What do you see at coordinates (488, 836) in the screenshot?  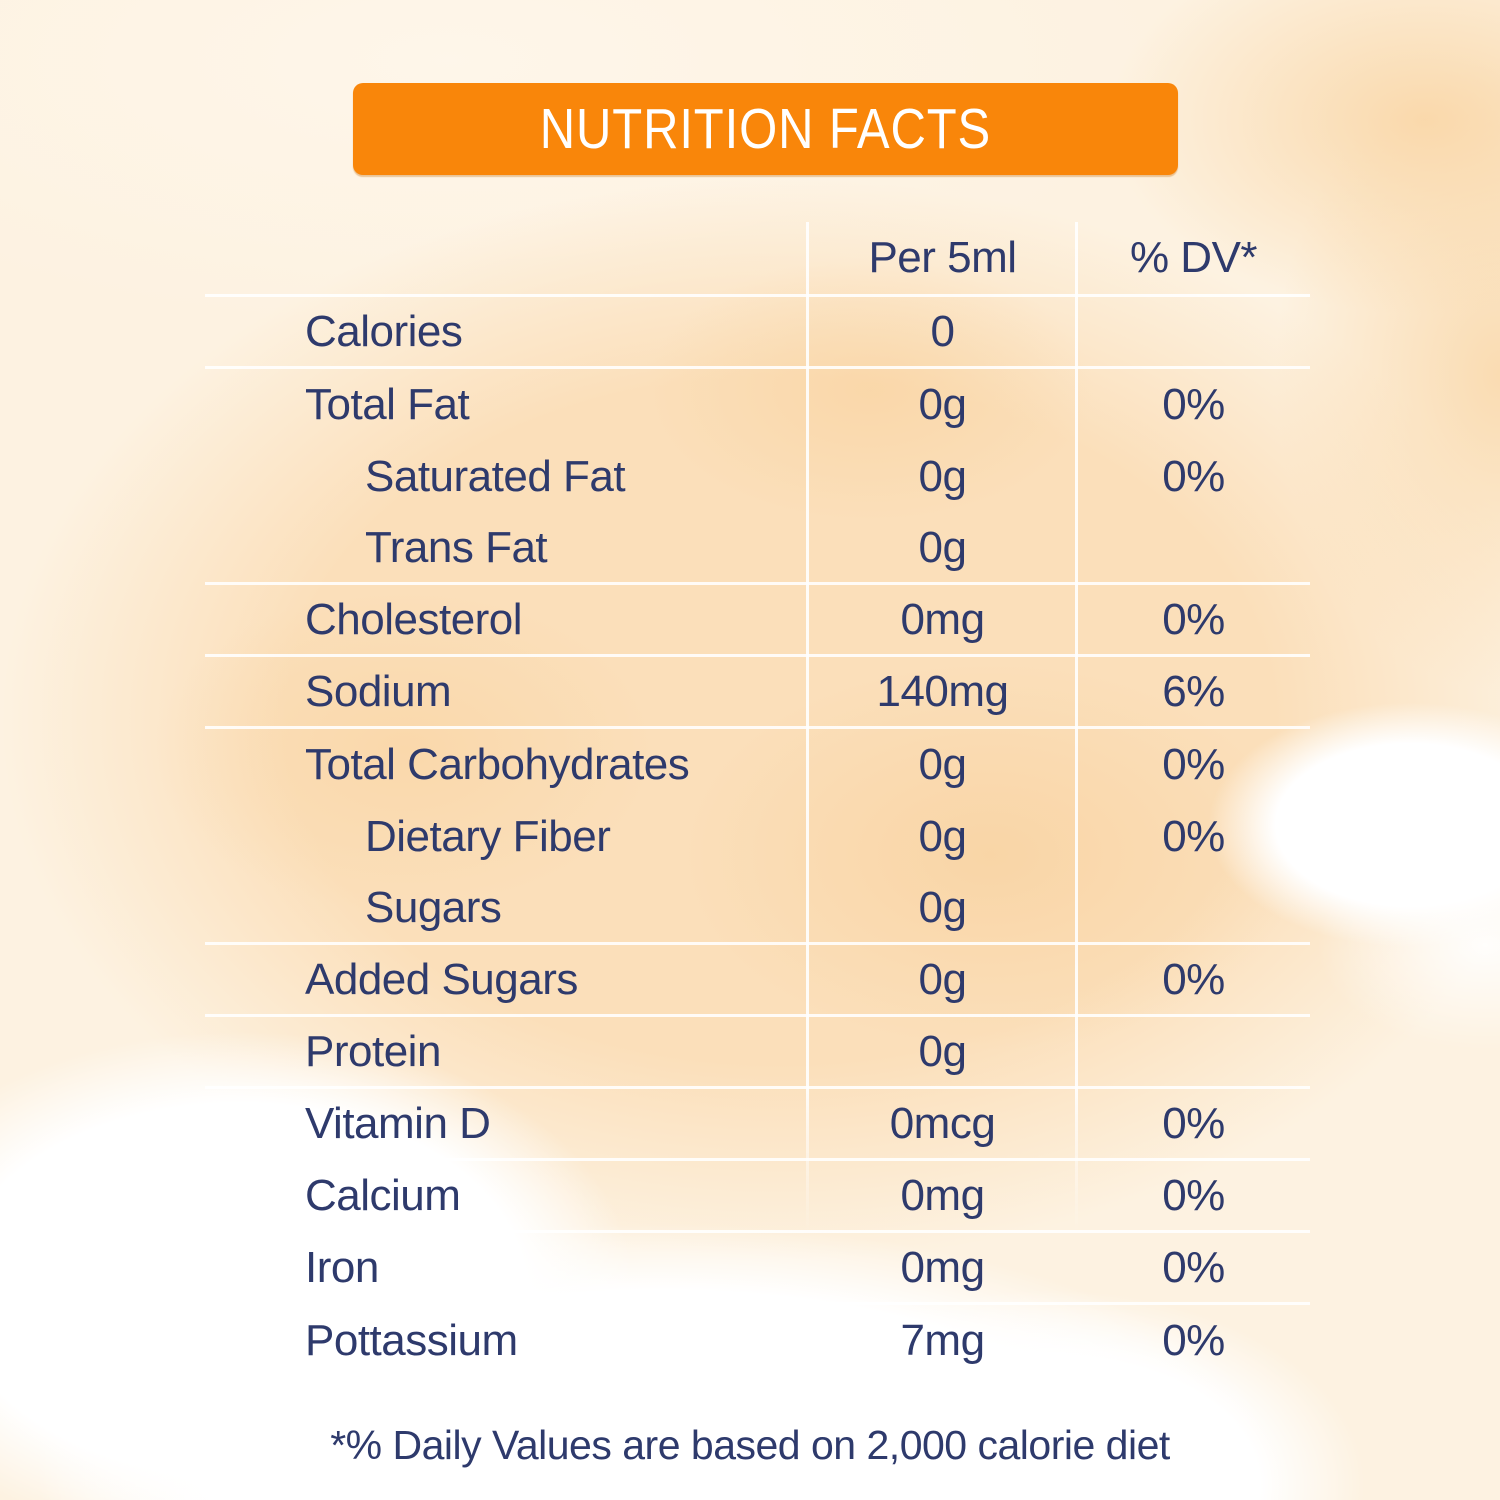 I see `nutrient-label: Dietary Fiber` at bounding box center [488, 836].